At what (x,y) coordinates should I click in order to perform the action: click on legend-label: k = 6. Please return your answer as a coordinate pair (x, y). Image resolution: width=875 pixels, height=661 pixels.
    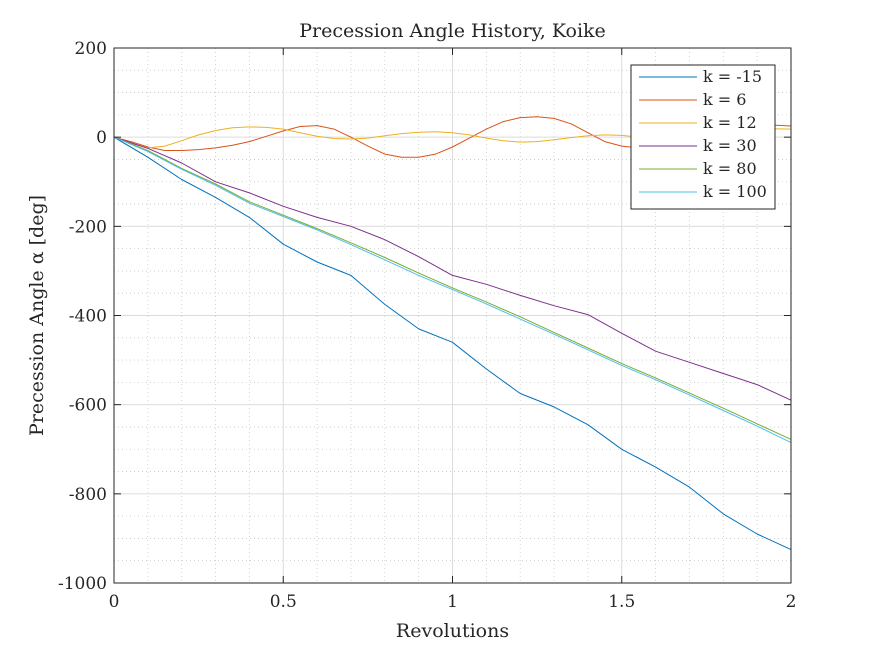
    Looking at the image, I should click on (724, 99).